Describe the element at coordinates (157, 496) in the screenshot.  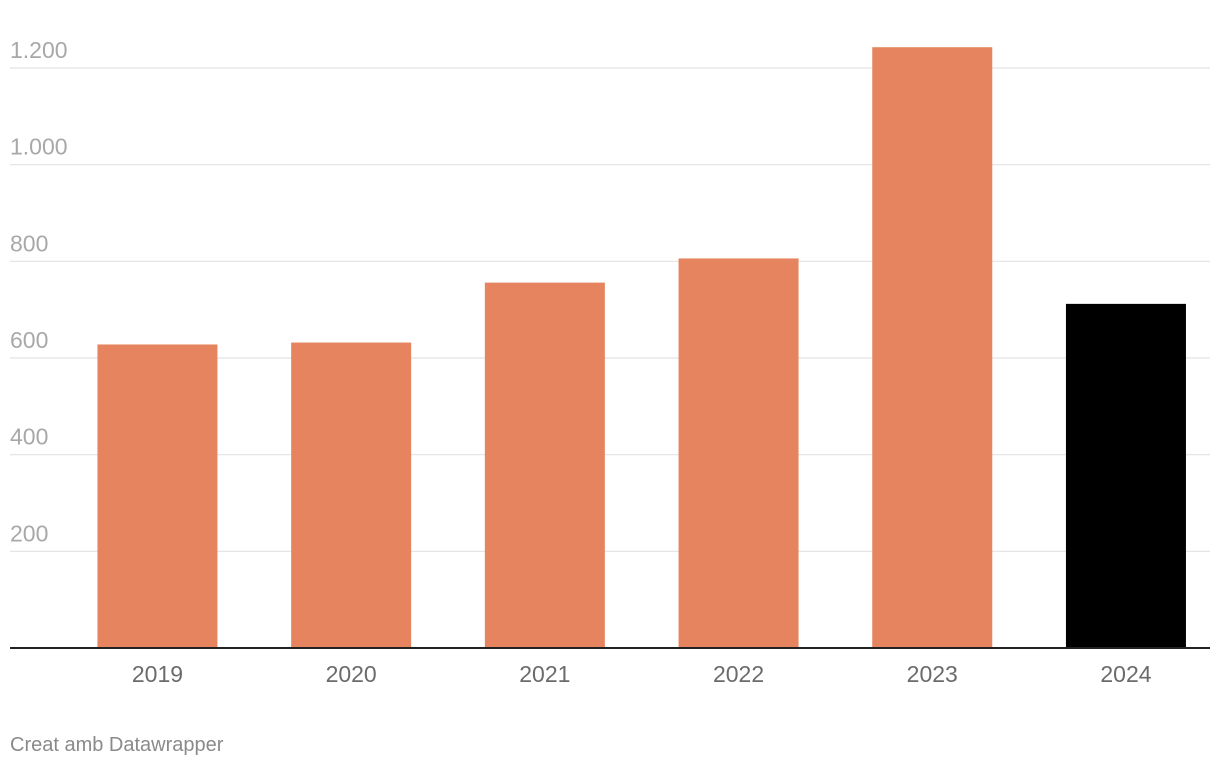
I see `bar-2019` at that location.